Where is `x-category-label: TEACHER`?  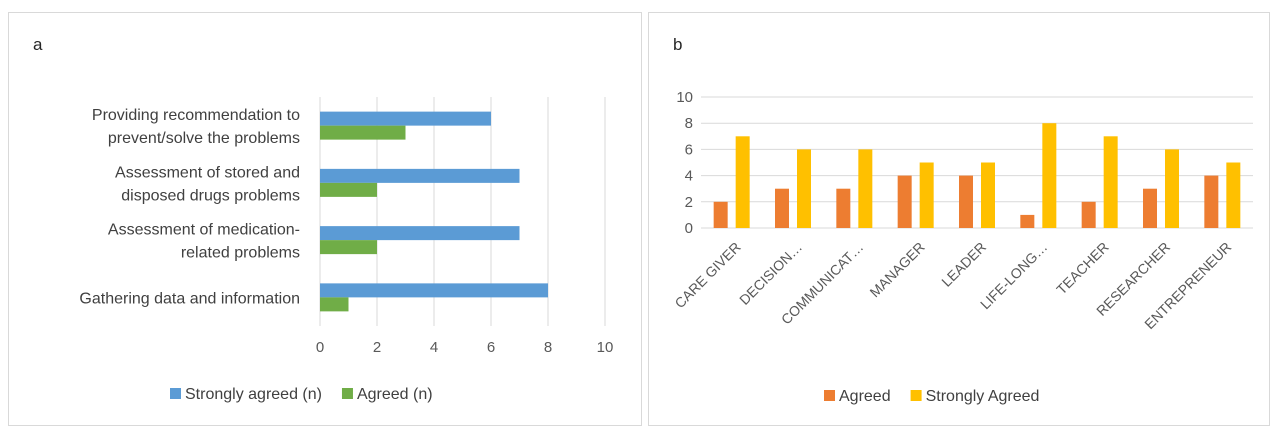 x-category-label: TEACHER is located at coordinates (1082, 268).